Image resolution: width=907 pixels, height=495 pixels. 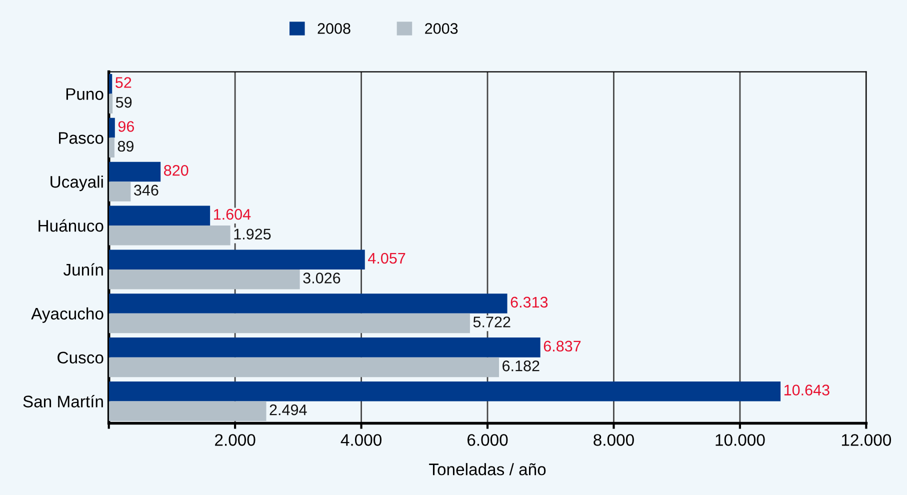 What do you see at coordinates (124, 82) in the screenshot?
I see `data-label: 52` at bounding box center [124, 82].